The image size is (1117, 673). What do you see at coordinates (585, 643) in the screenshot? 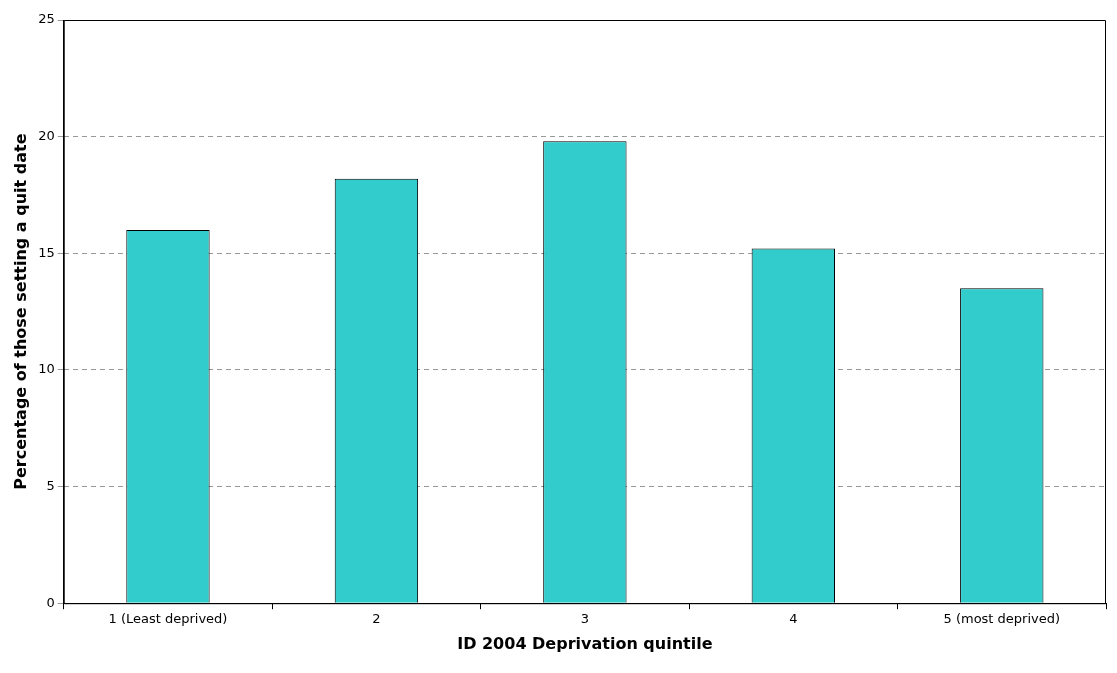
I see `x-axis-title: ID 2004 Deprivation quintile` at bounding box center [585, 643].